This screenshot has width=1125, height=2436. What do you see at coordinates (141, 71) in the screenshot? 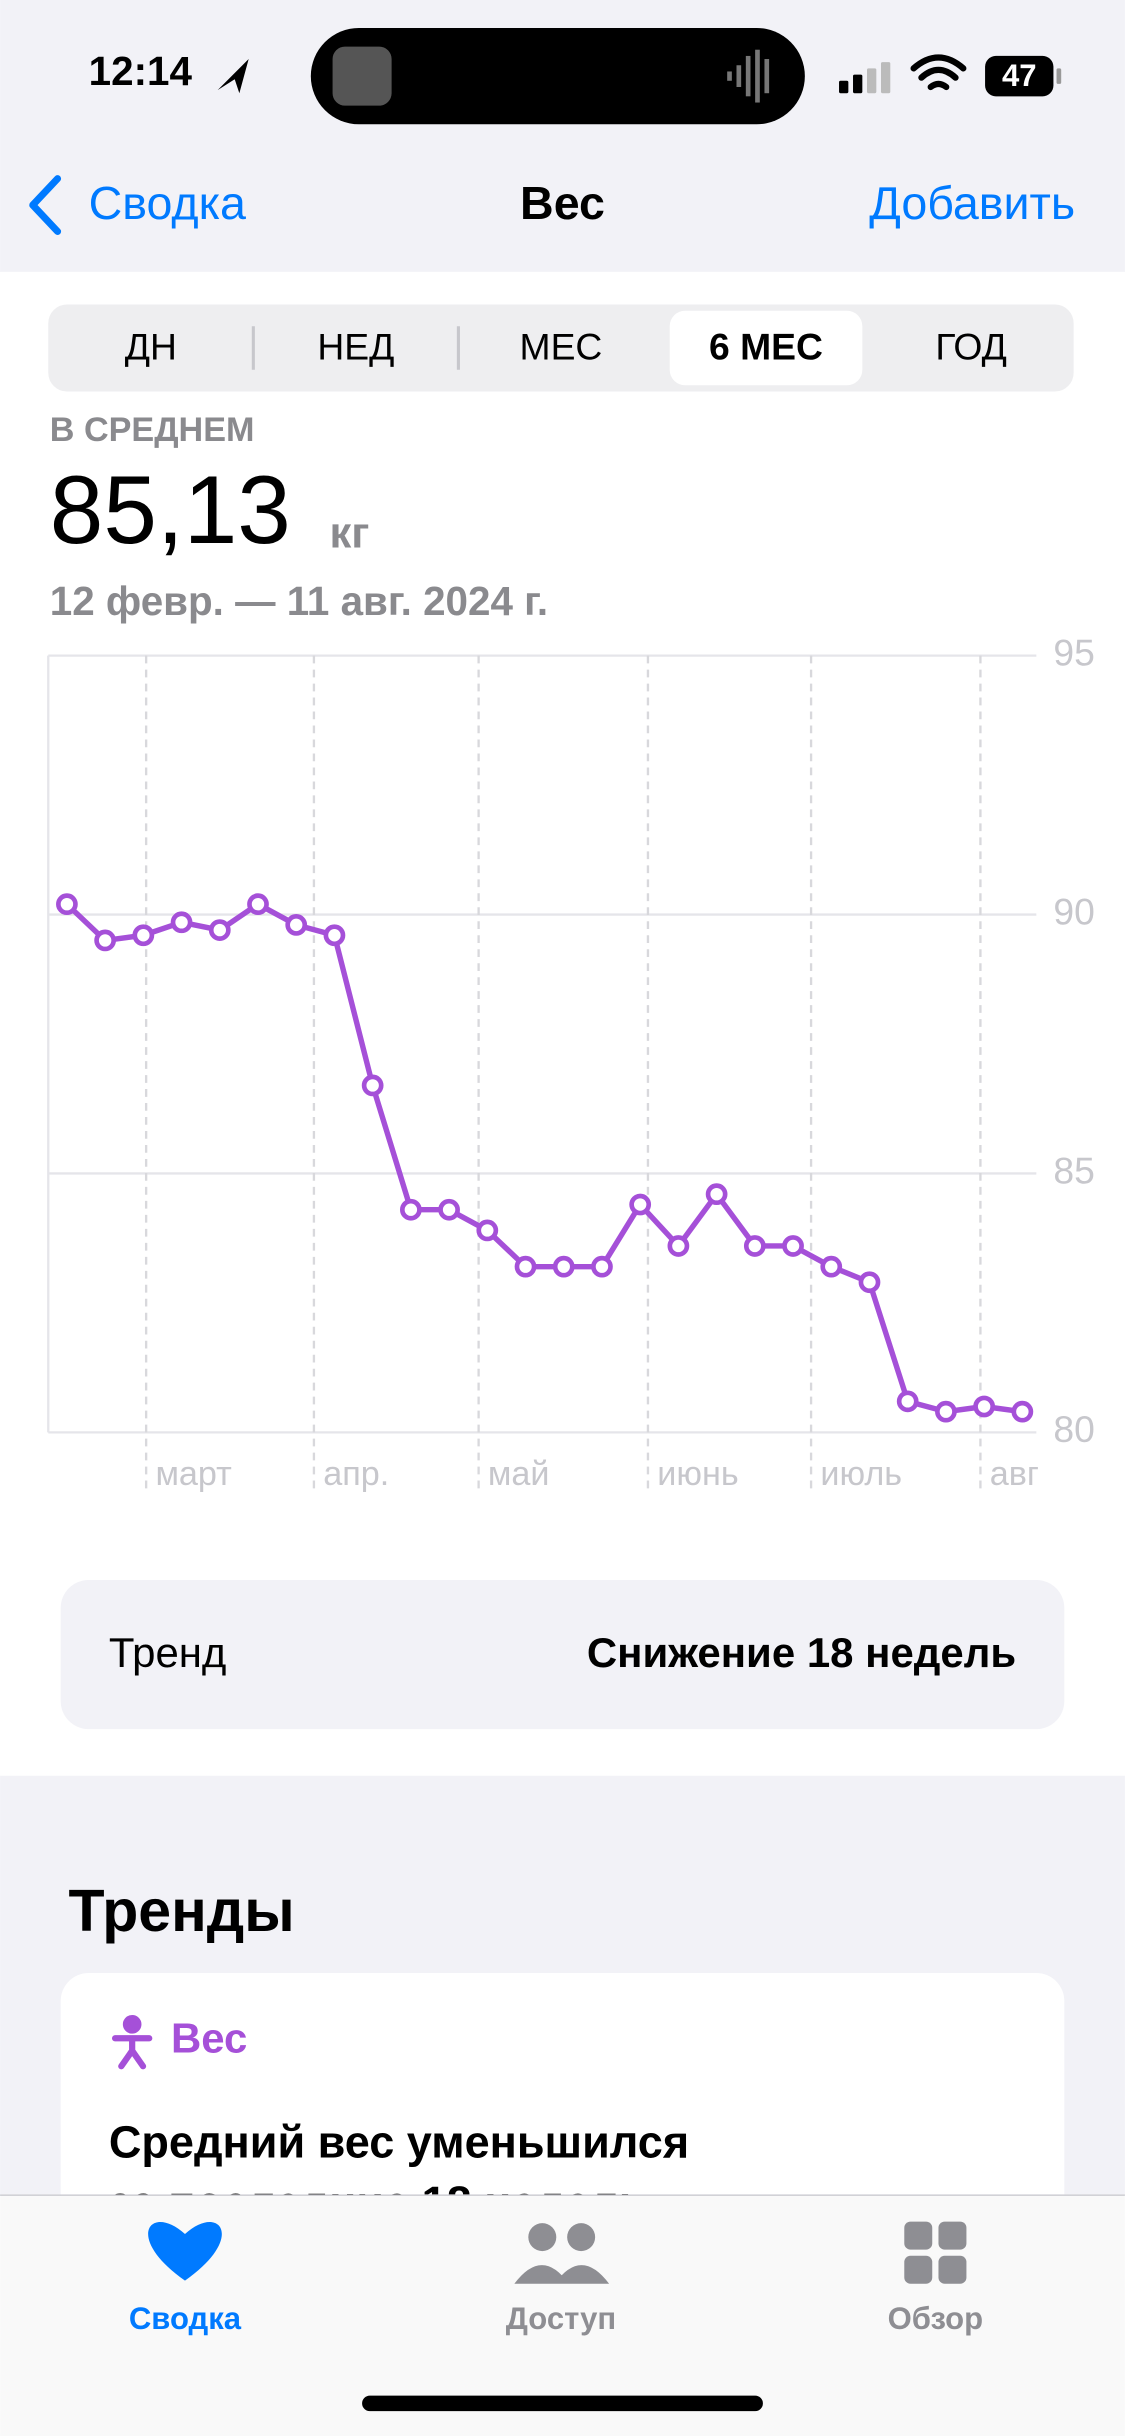
I see `status-time: 12:14` at bounding box center [141, 71].